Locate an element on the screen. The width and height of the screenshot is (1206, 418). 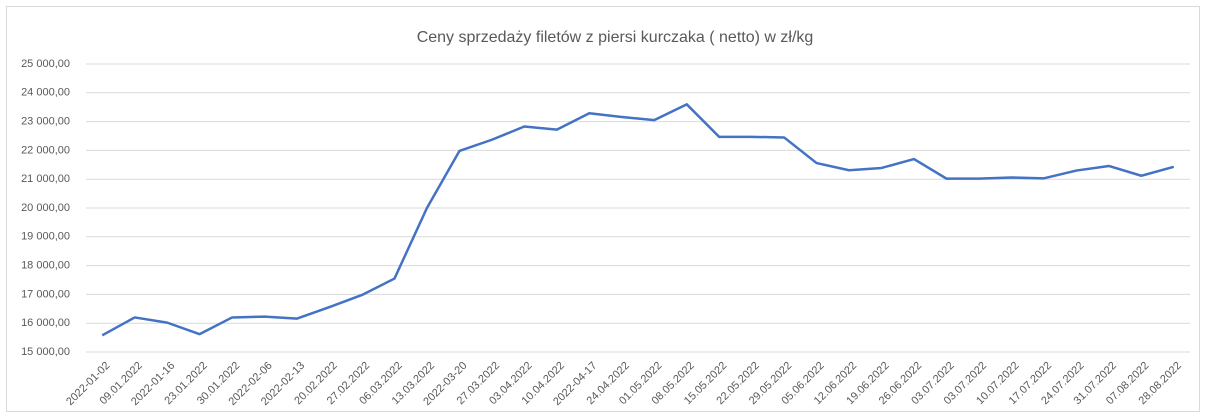
y-tick-label: 16 000,00 is located at coordinates (45, 323).